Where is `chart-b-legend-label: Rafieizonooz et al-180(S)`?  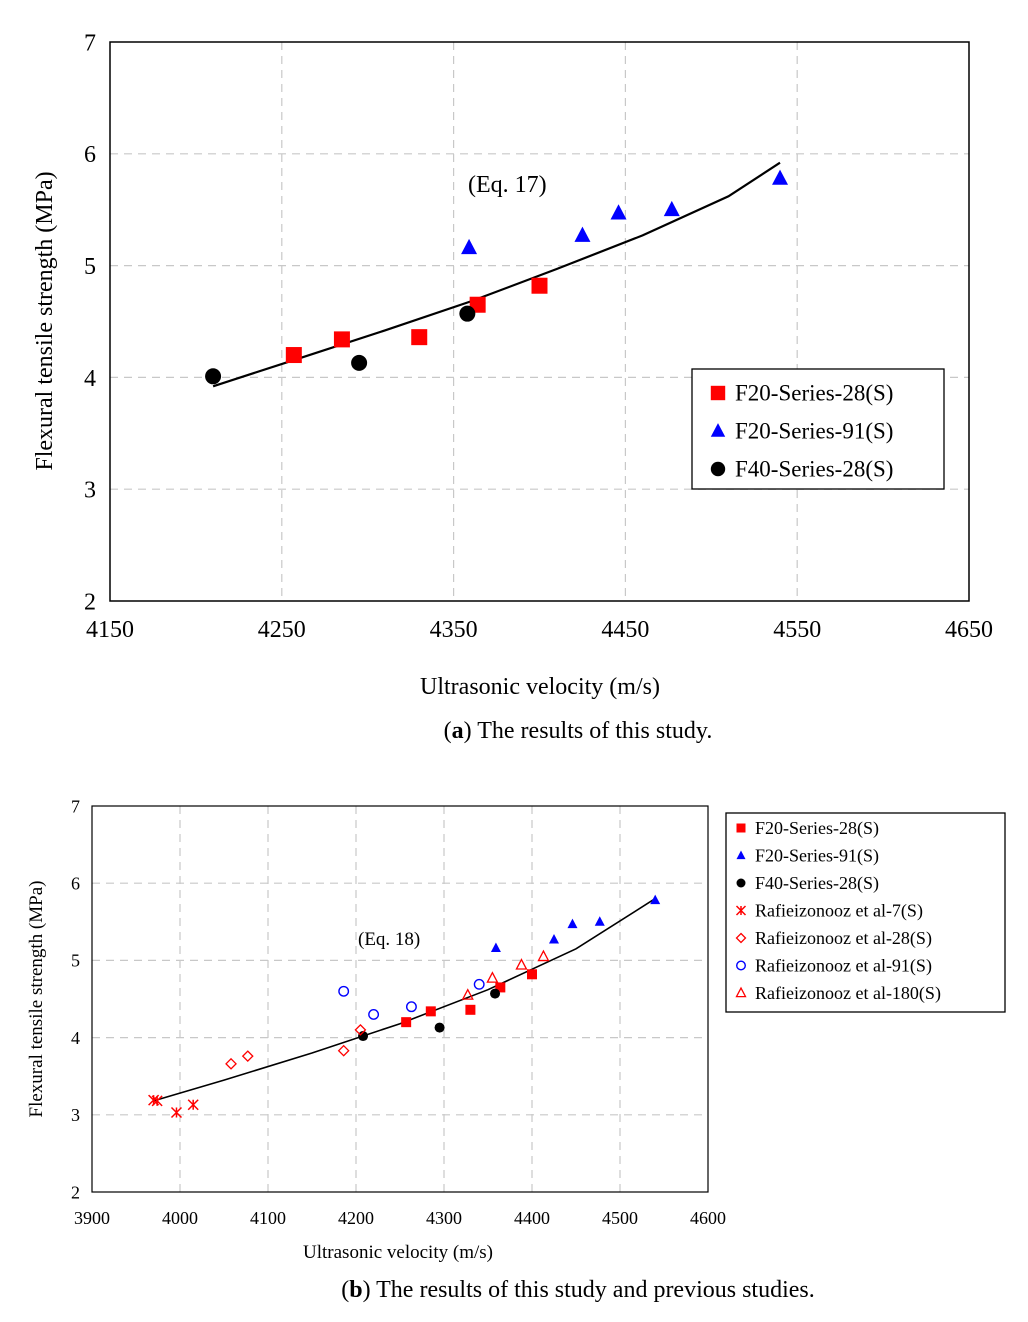
chart-b-legend-label: Rafieizonooz et al-180(S) is located at coordinates (848, 993).